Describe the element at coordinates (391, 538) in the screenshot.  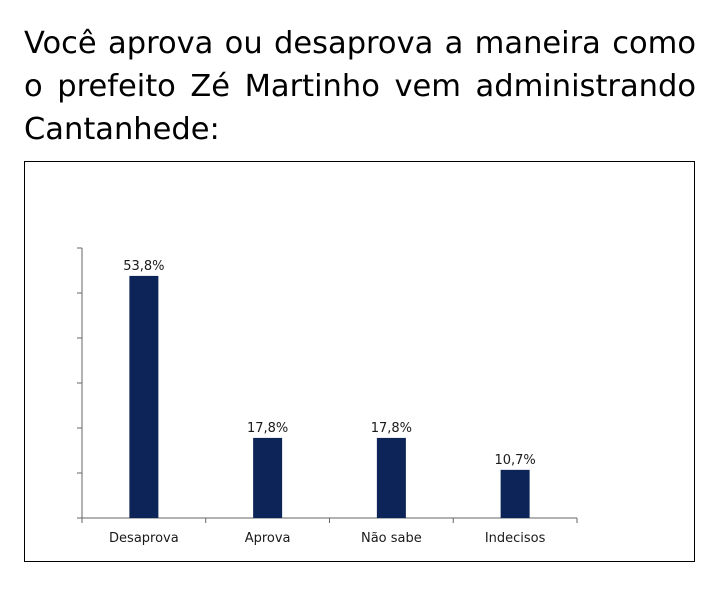
I see `category-label-2: Não sabe` at that location.